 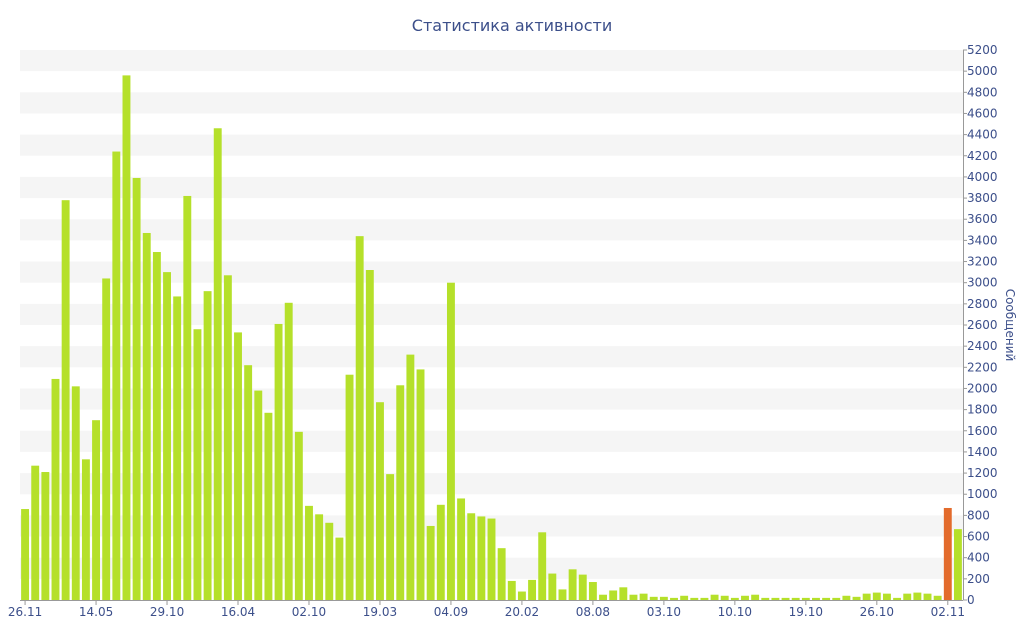 What do you see at coordinates (380, 612) in the screenshot?
I see `x-tick-label: 19.03` at bounding box center [380, 612].